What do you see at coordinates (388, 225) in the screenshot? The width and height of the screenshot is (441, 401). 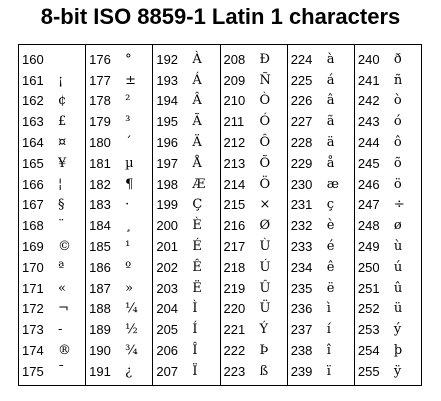 I see `table-row: 248 ø` at bounding box center [388, 225].